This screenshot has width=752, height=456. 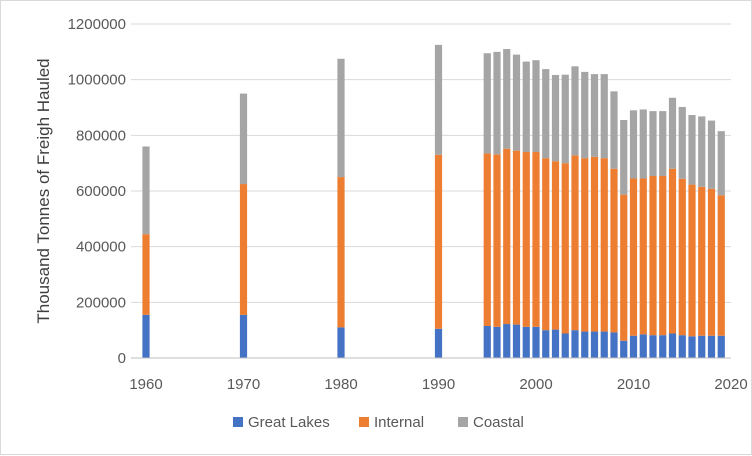 I want to click on x-tick-label: 1960, so click(x=145, y=384).